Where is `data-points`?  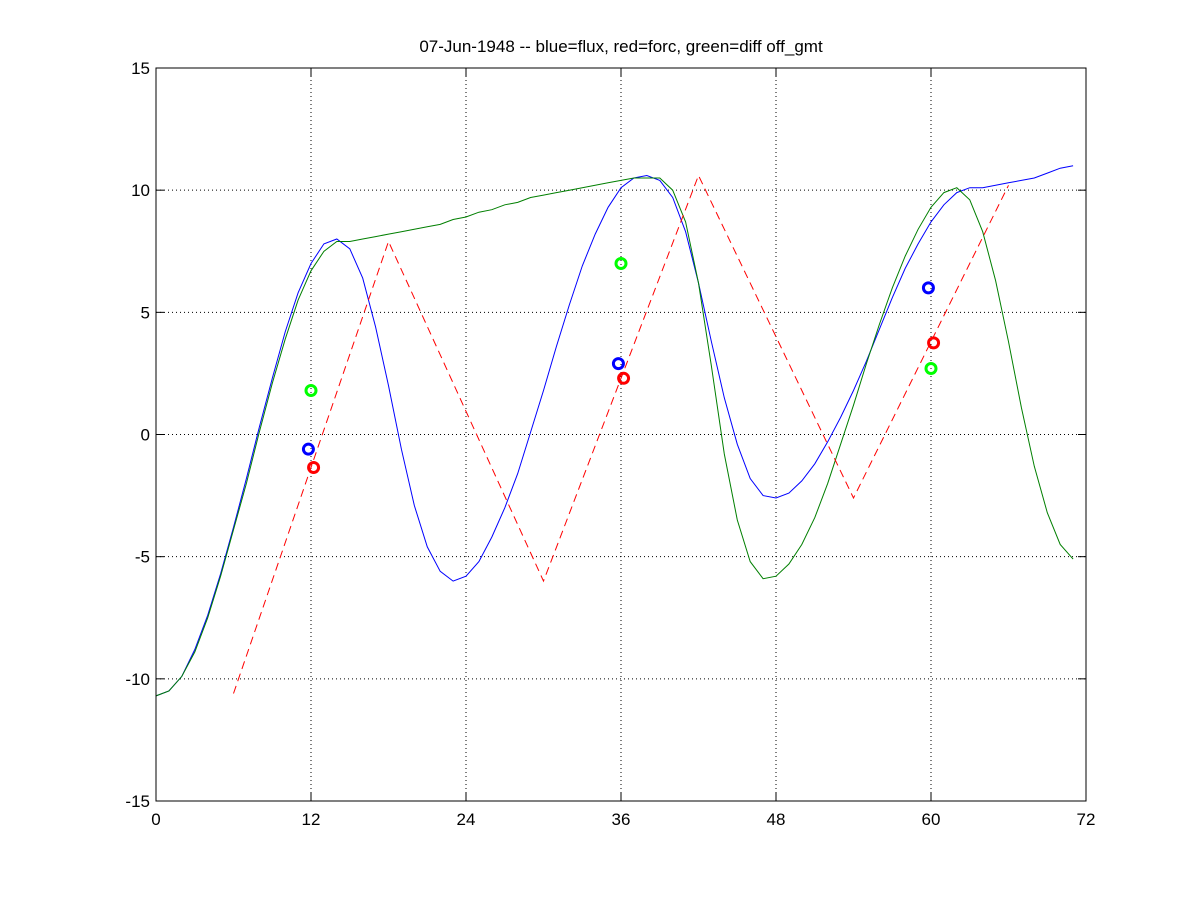
data-points is located at coordinates (621, 365).